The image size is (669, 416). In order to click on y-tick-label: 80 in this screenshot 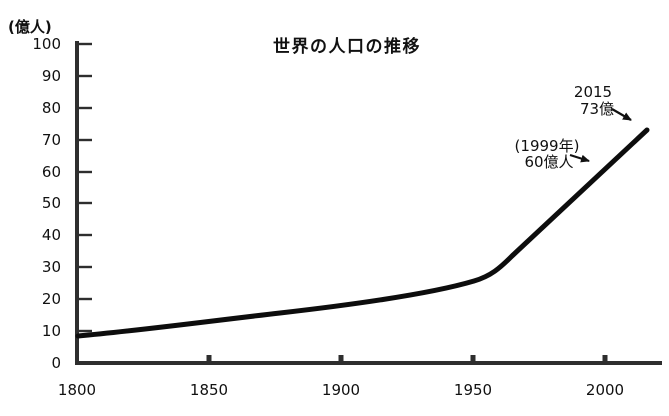, I will do `click(51, 108)`.